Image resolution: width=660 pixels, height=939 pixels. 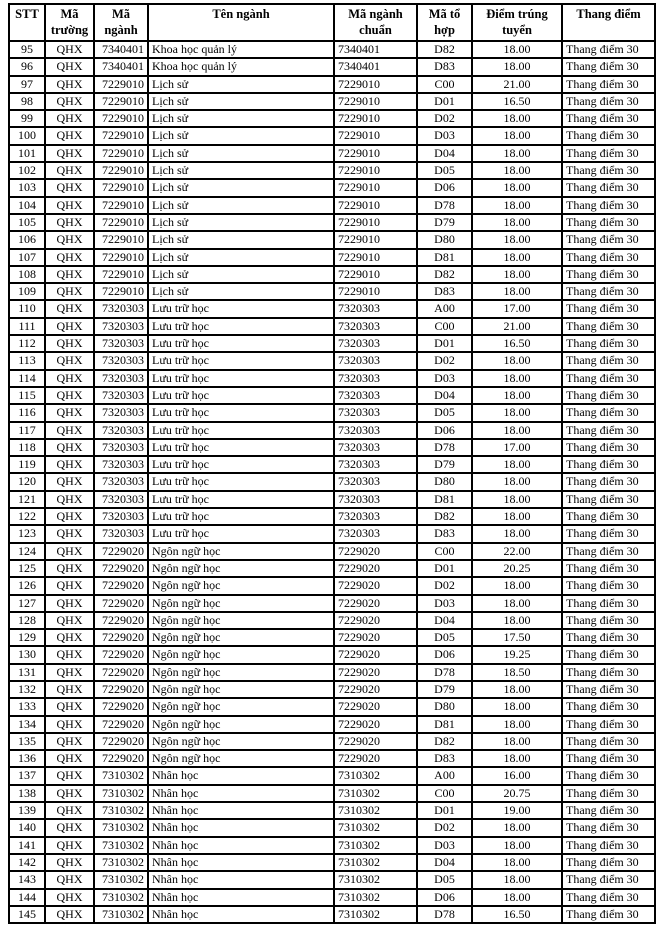 I want to click on cell-diem-trung-tuyen: 19.00, so click(x=517, y=811).